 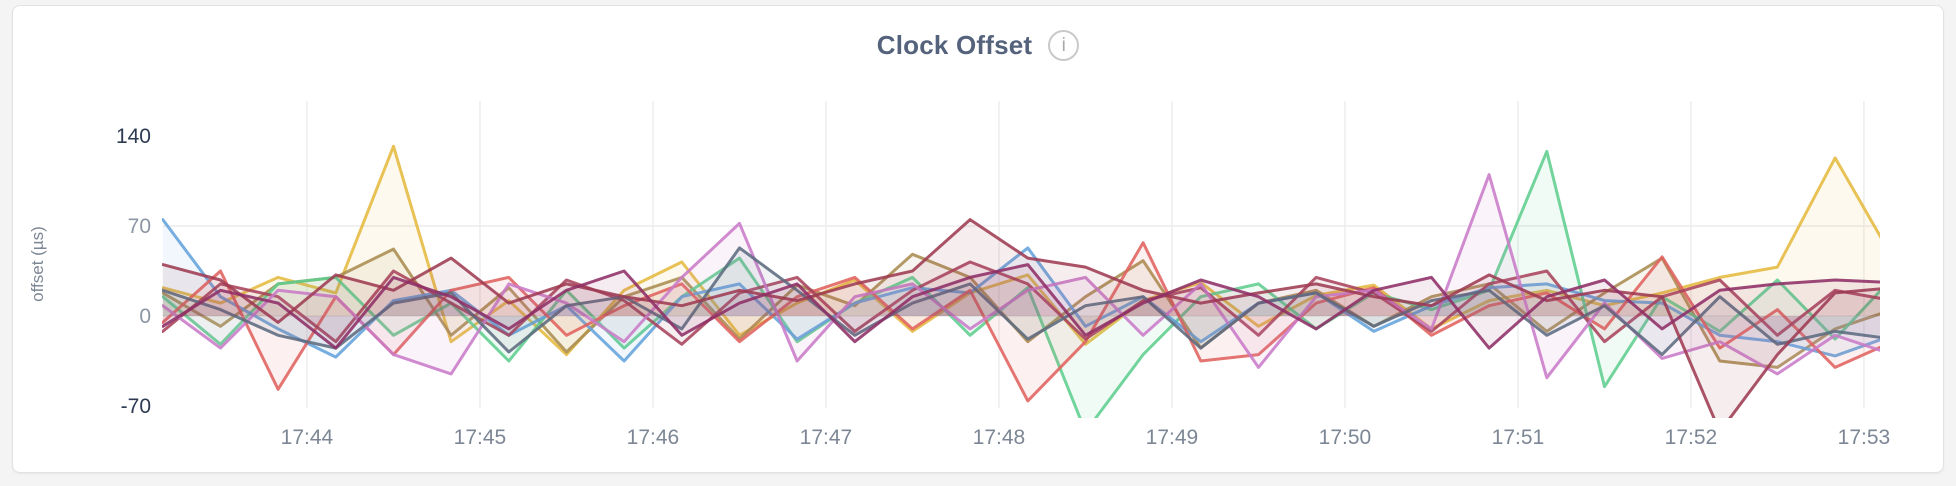 I want to click on x-tick-label: 17:45, so click(x=480, y=437).